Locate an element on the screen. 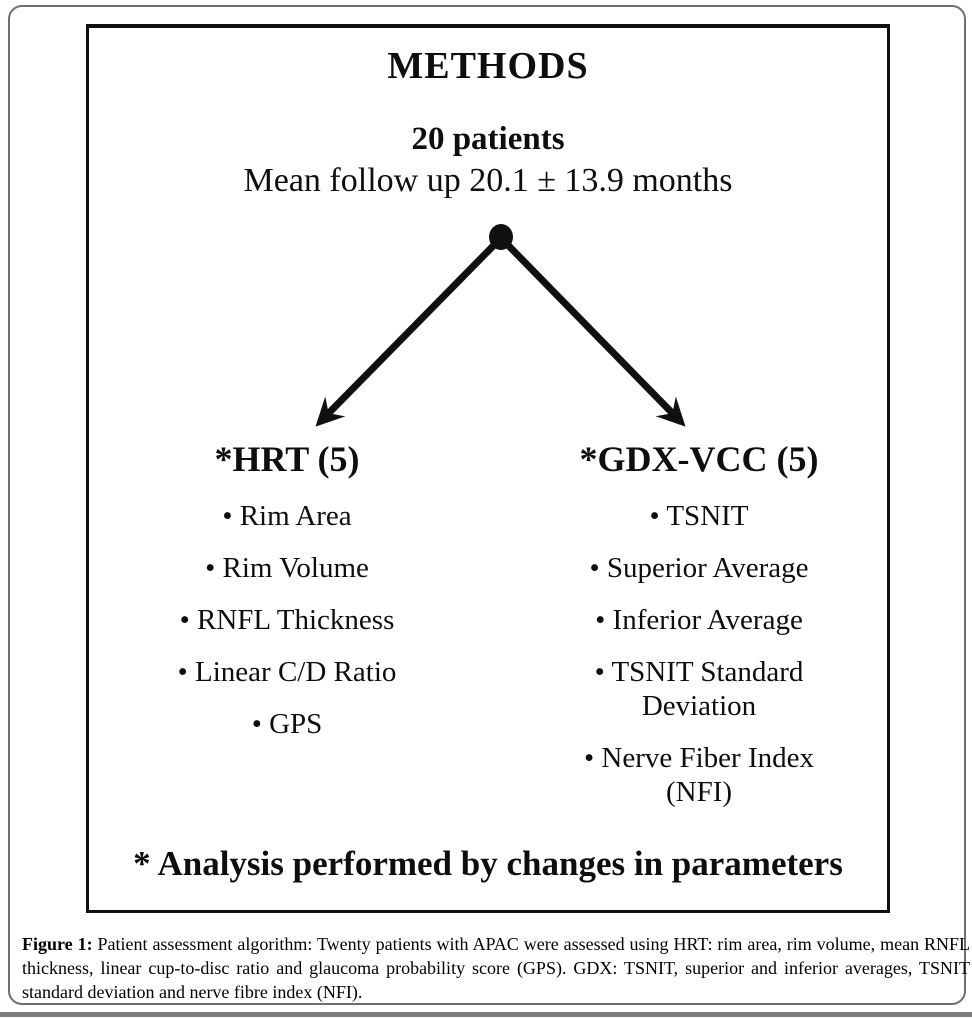 The height and width of the screenshot is (1019, 972). list-item: • Nerve Fiber Index (NFI) is located at coordinates (699, 775).